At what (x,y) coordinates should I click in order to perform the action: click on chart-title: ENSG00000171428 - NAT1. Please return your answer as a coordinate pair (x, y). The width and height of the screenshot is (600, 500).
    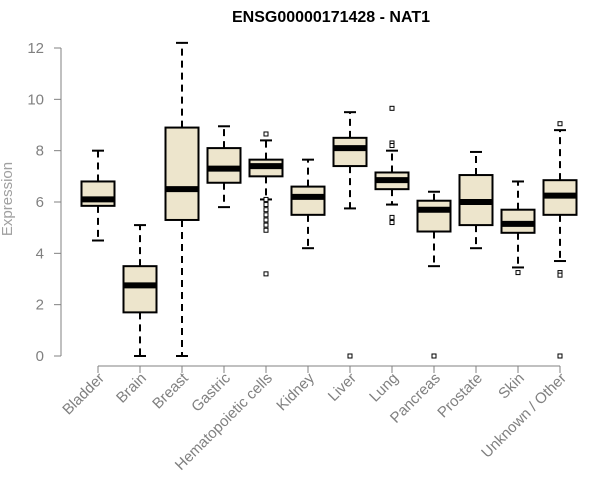
    Looking at the image, I should click on (331, 17).